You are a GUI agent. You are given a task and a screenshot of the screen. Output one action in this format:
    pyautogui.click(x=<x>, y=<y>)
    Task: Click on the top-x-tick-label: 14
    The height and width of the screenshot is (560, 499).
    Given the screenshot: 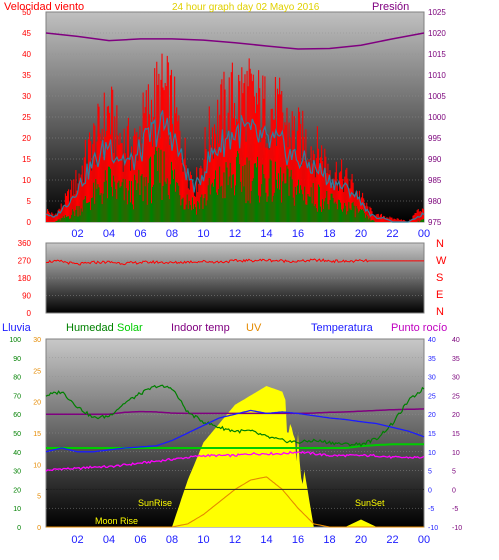 What is the action you would take?
    pyautogui.click(x=266, y=234)
    